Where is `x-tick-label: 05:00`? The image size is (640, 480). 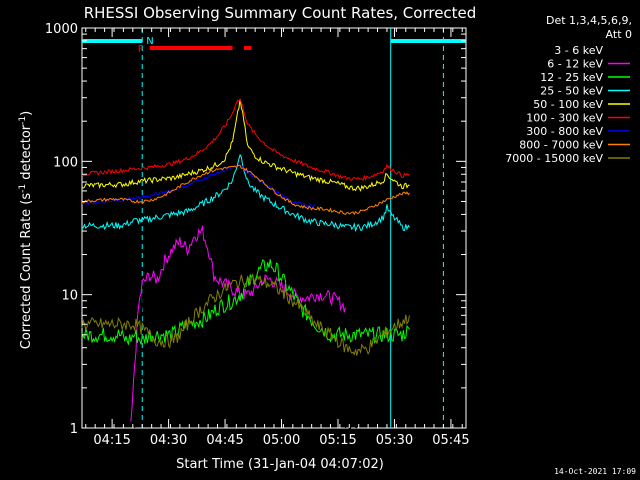 x-tick-label: 05:00 is located at coordinates (281, 440).